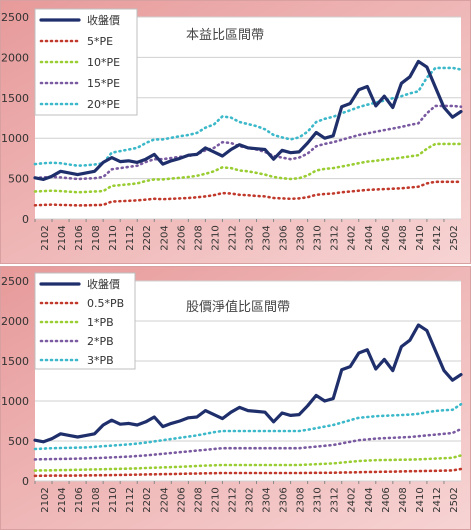 Image resolution: width=471 pixels, height=530 pixels. Describe the element at coordinates (248, 444) in the screenshot. I see `series-line-2*PB` at that location.